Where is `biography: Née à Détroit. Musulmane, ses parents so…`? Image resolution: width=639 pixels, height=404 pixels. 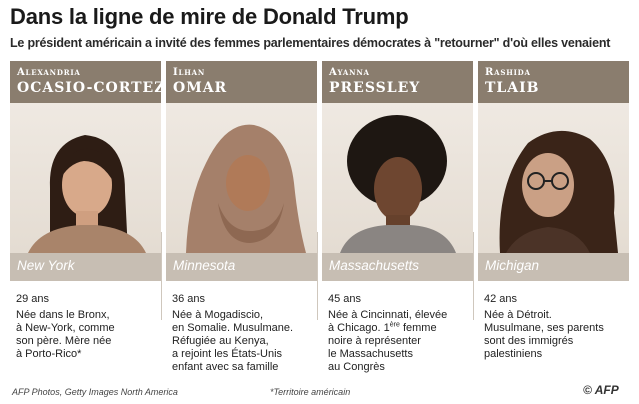 biography: Née à Détroit. Musulmane, ses parents so… is located at coordinates (556, 335).